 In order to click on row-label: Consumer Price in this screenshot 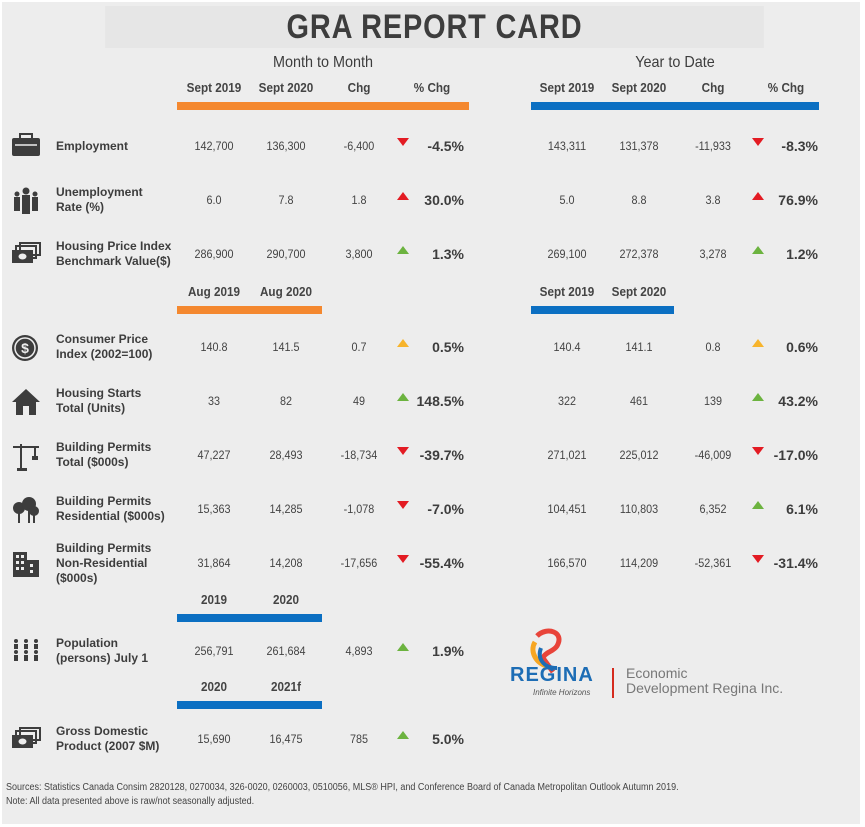, I will do `click(102, 339)`.